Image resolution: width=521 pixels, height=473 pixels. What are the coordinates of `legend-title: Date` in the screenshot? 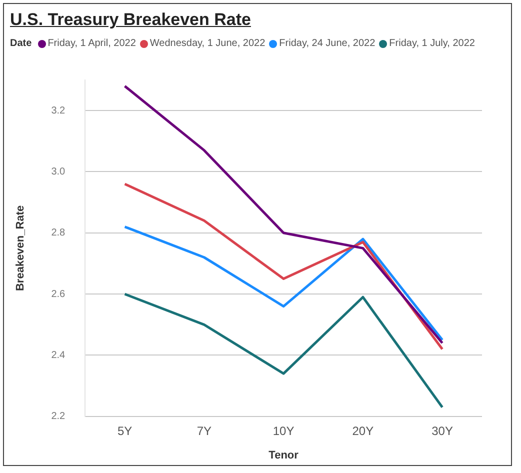 It's located at (21, 43).